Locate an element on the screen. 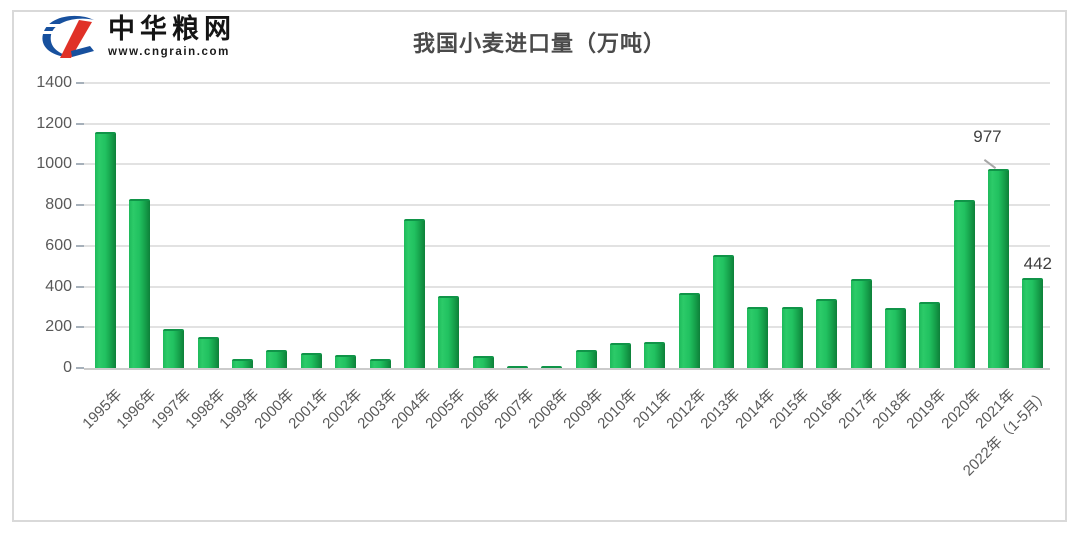 The image size is (1080, 535). bar-1997年 is located at coordinates (174, 348).